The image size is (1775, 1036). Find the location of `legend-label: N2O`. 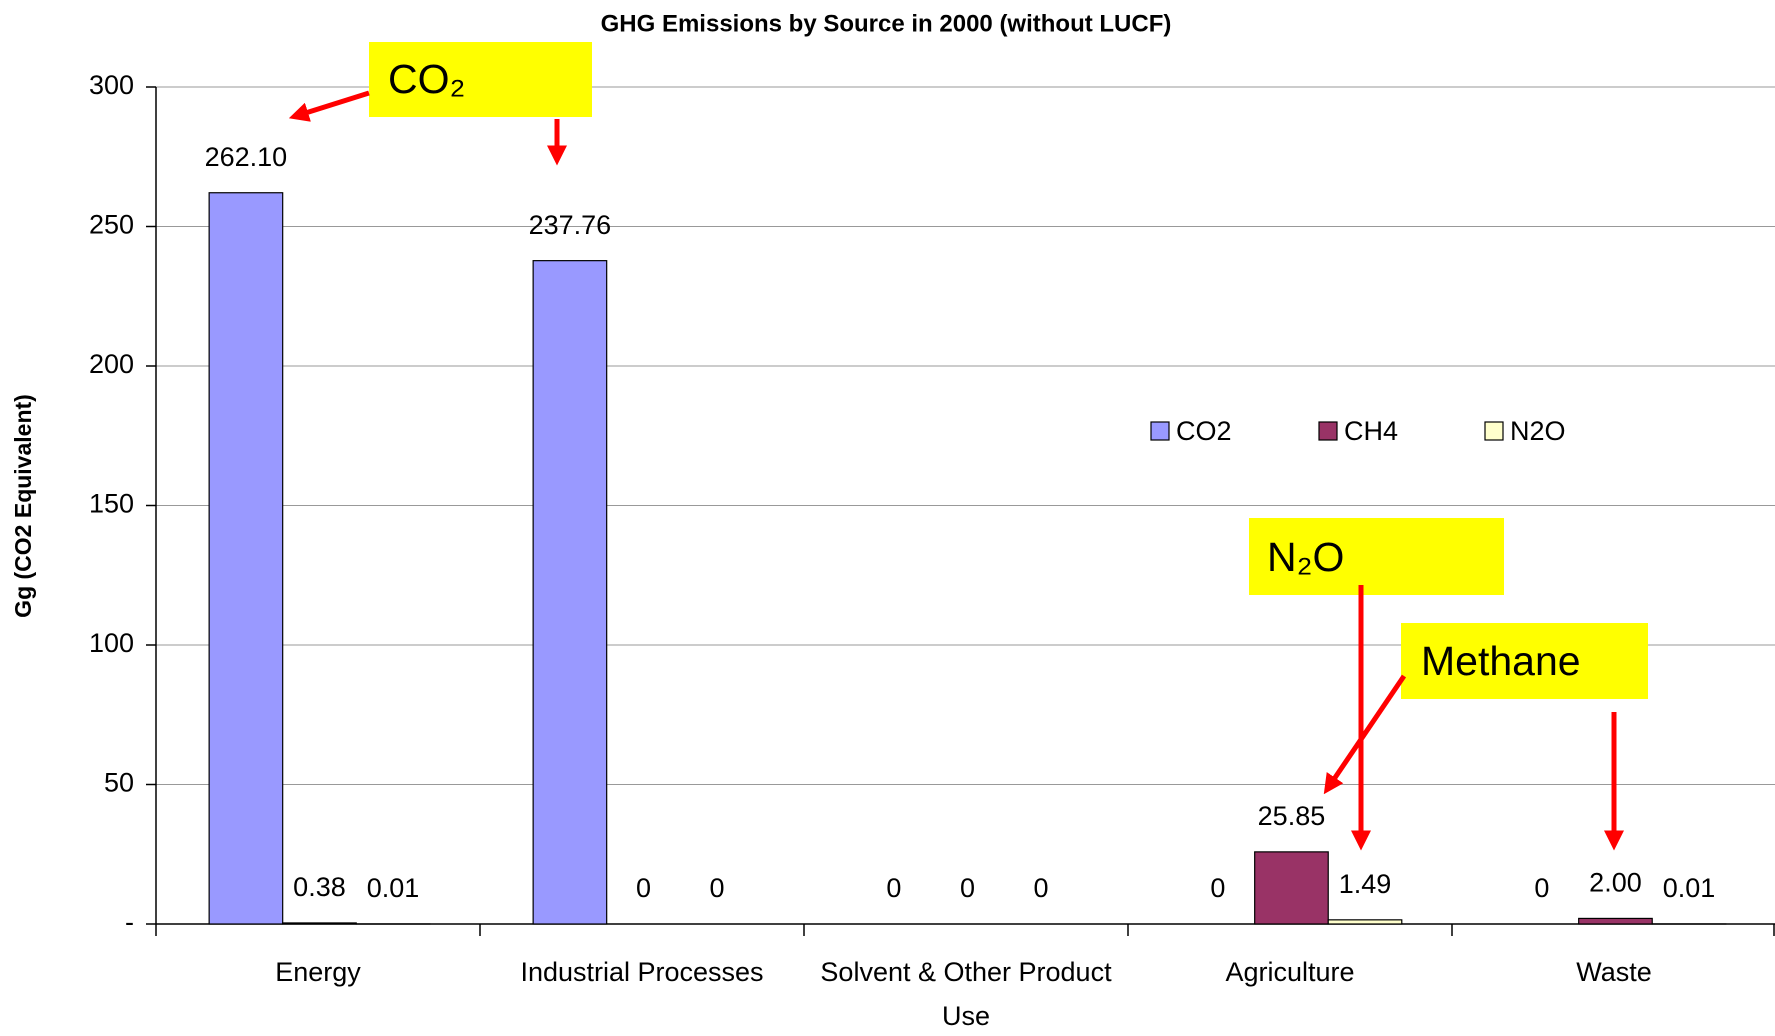

legend-label: N2O is located at coordinates (1538, 431).